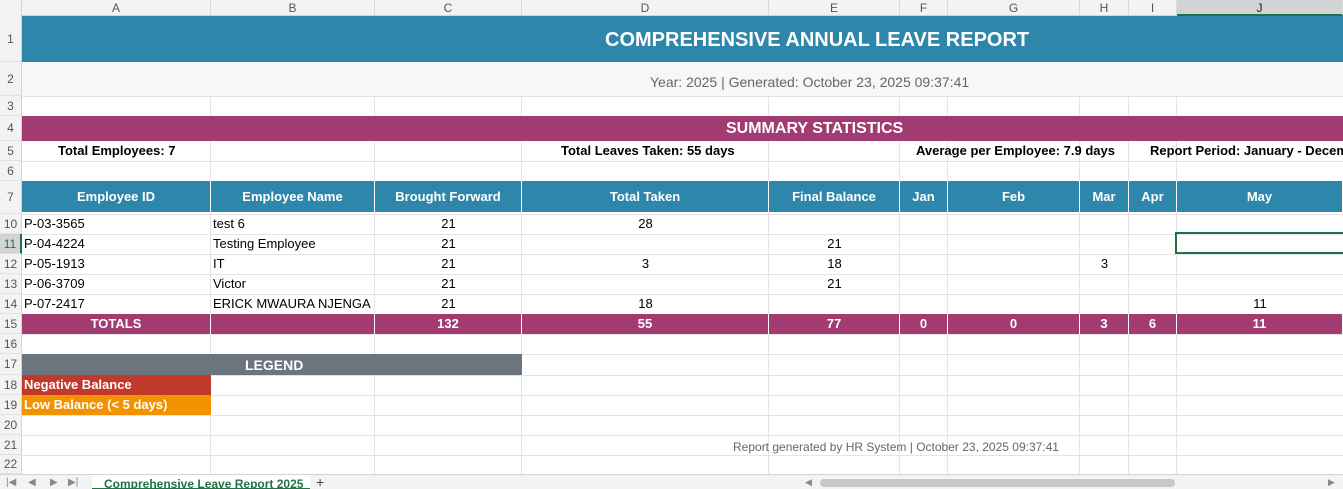 Image resolution: width=1343 pixels, height=489 pixels. Describe the element at coordinates (11, 364) in the screenshot. I see `row-header-17: 17` at that location.